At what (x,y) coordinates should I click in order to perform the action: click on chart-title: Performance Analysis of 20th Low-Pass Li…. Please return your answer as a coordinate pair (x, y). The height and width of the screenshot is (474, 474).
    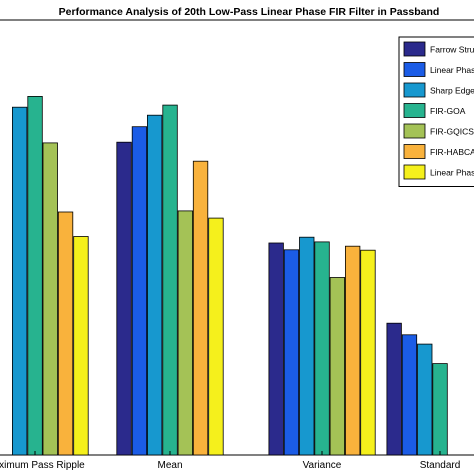
    Looking at the image, I should click on (249, 12).